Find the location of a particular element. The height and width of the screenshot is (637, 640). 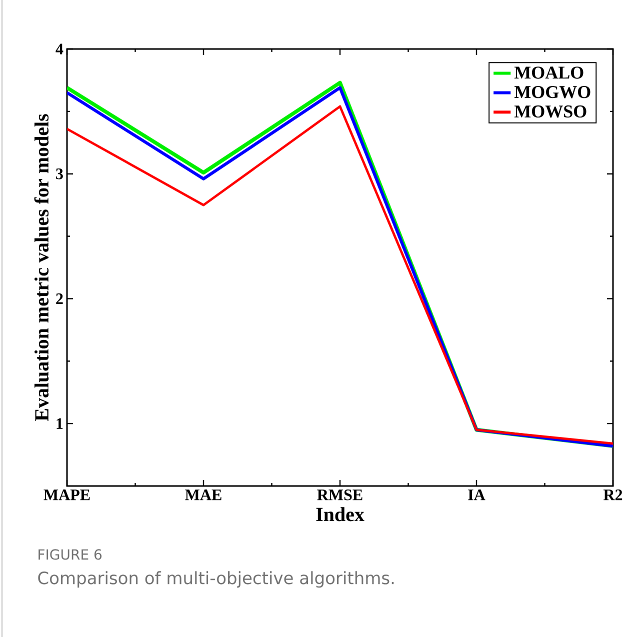

y-tick-label: 4 is located at coordinates (60, 49).